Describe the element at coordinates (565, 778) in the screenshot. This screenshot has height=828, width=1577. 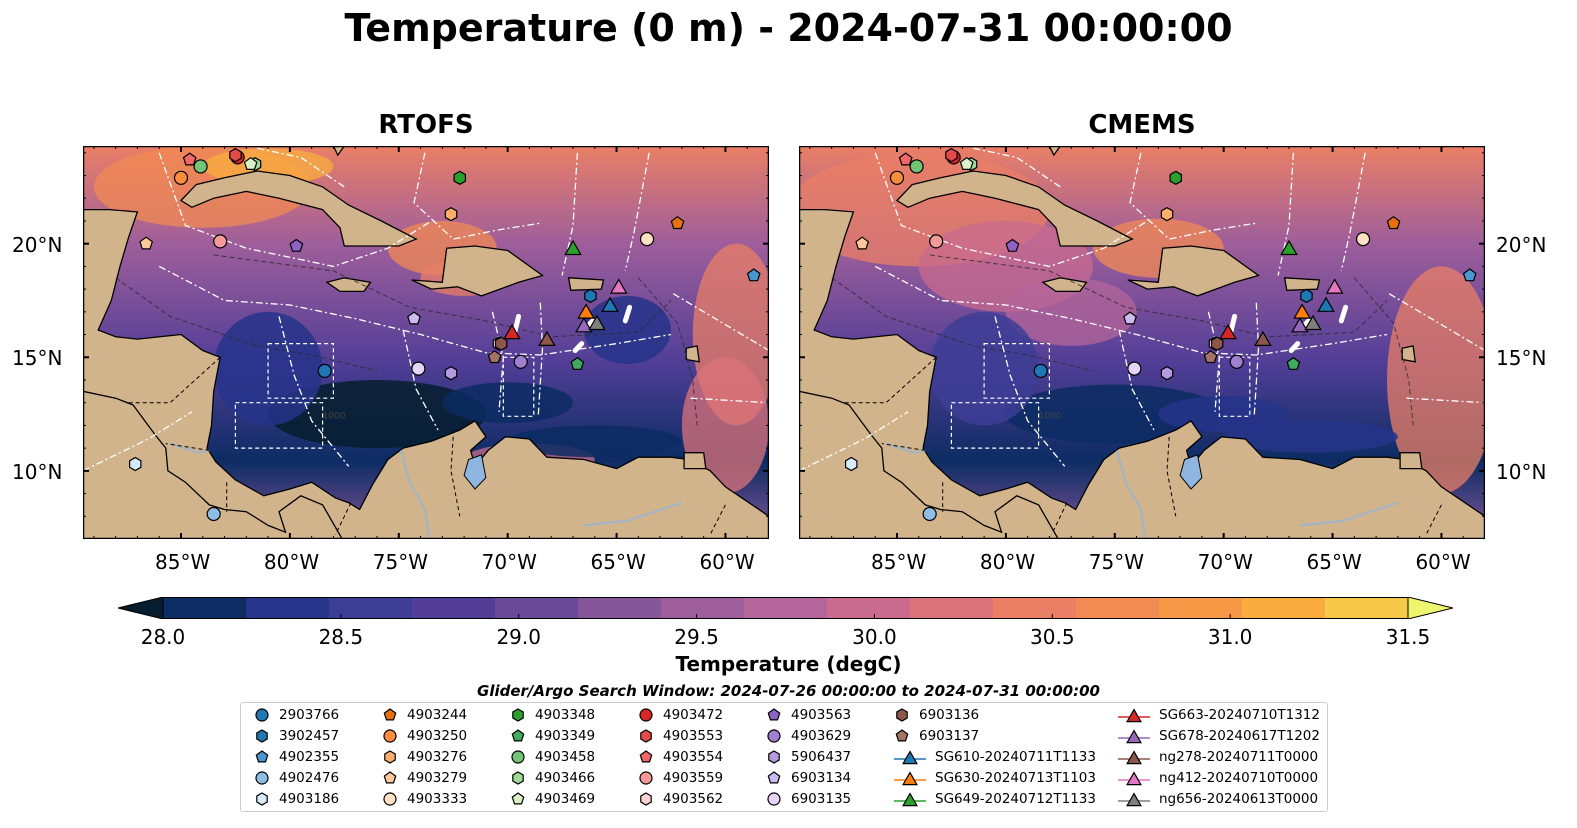
I see `legend-label: 4903466` at that location.